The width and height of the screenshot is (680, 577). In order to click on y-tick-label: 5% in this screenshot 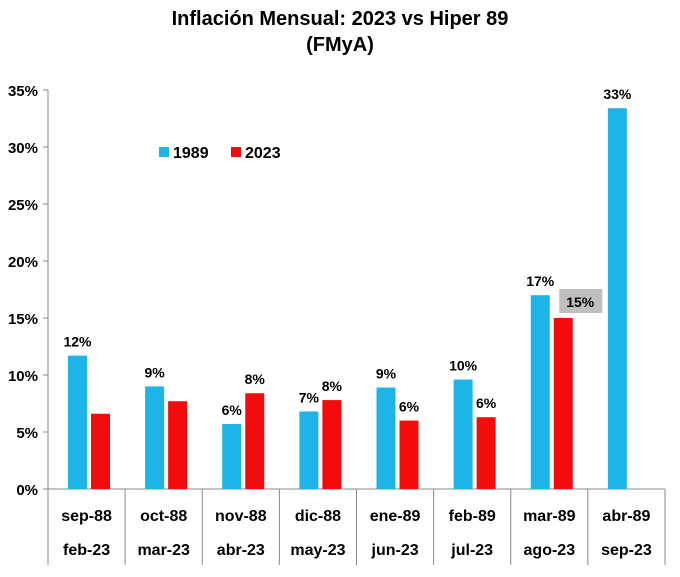, I will do `click(27, 433)`.